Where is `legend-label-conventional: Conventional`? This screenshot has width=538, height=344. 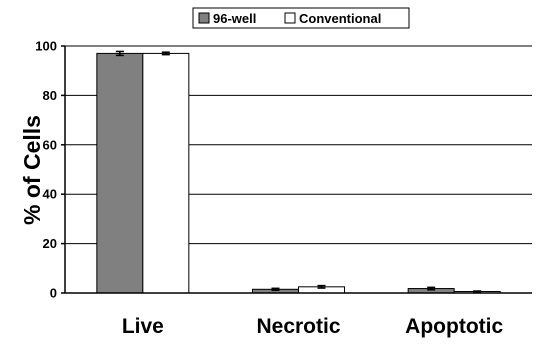 legend-label-conventional: Conventional is located at coordinates (340, 18).